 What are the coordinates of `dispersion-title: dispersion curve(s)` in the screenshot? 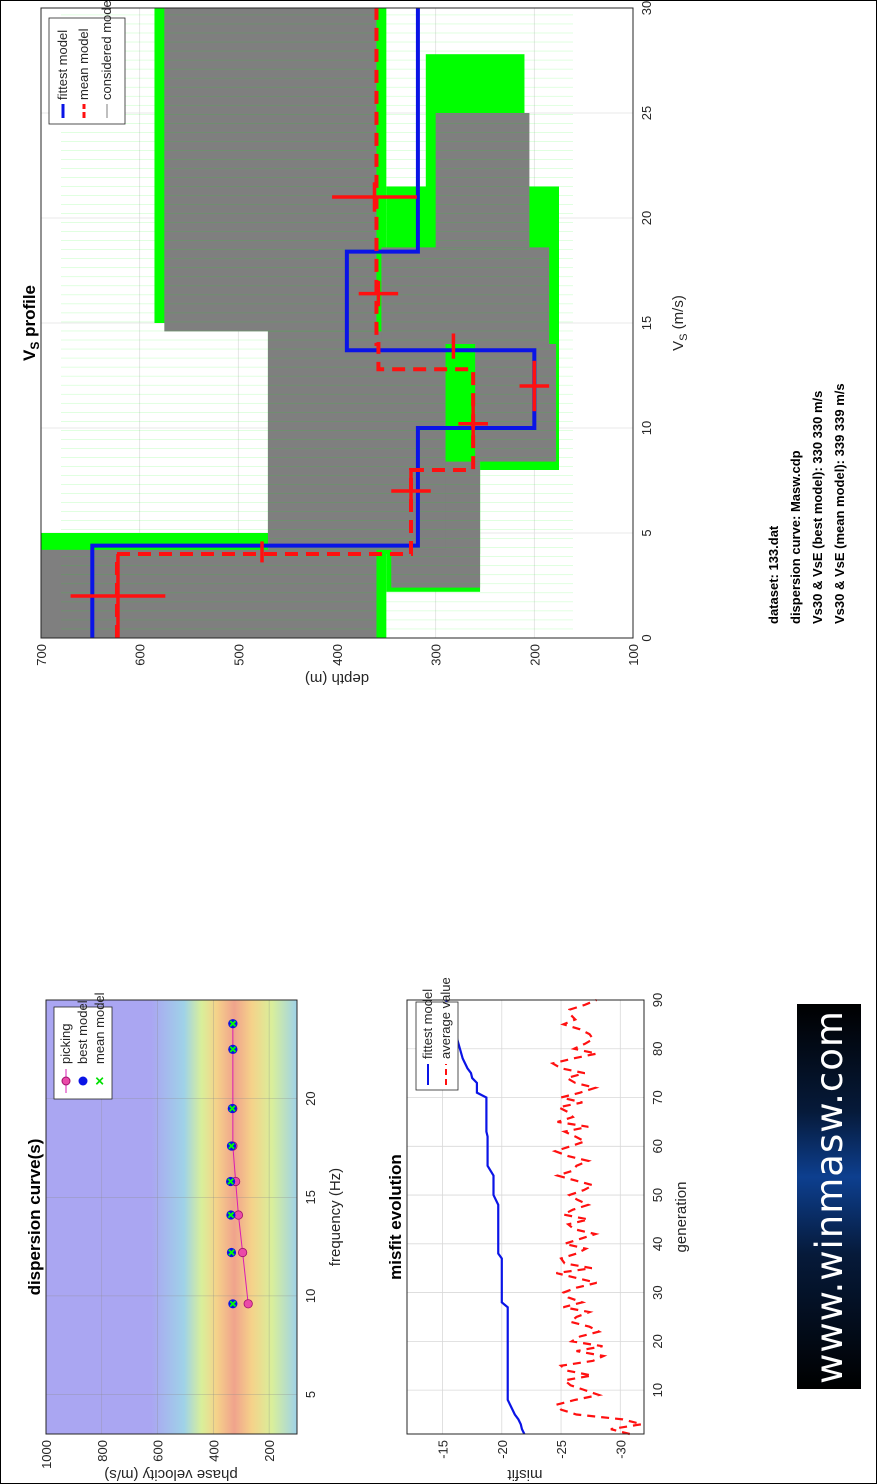 It's located at (34, 1217).